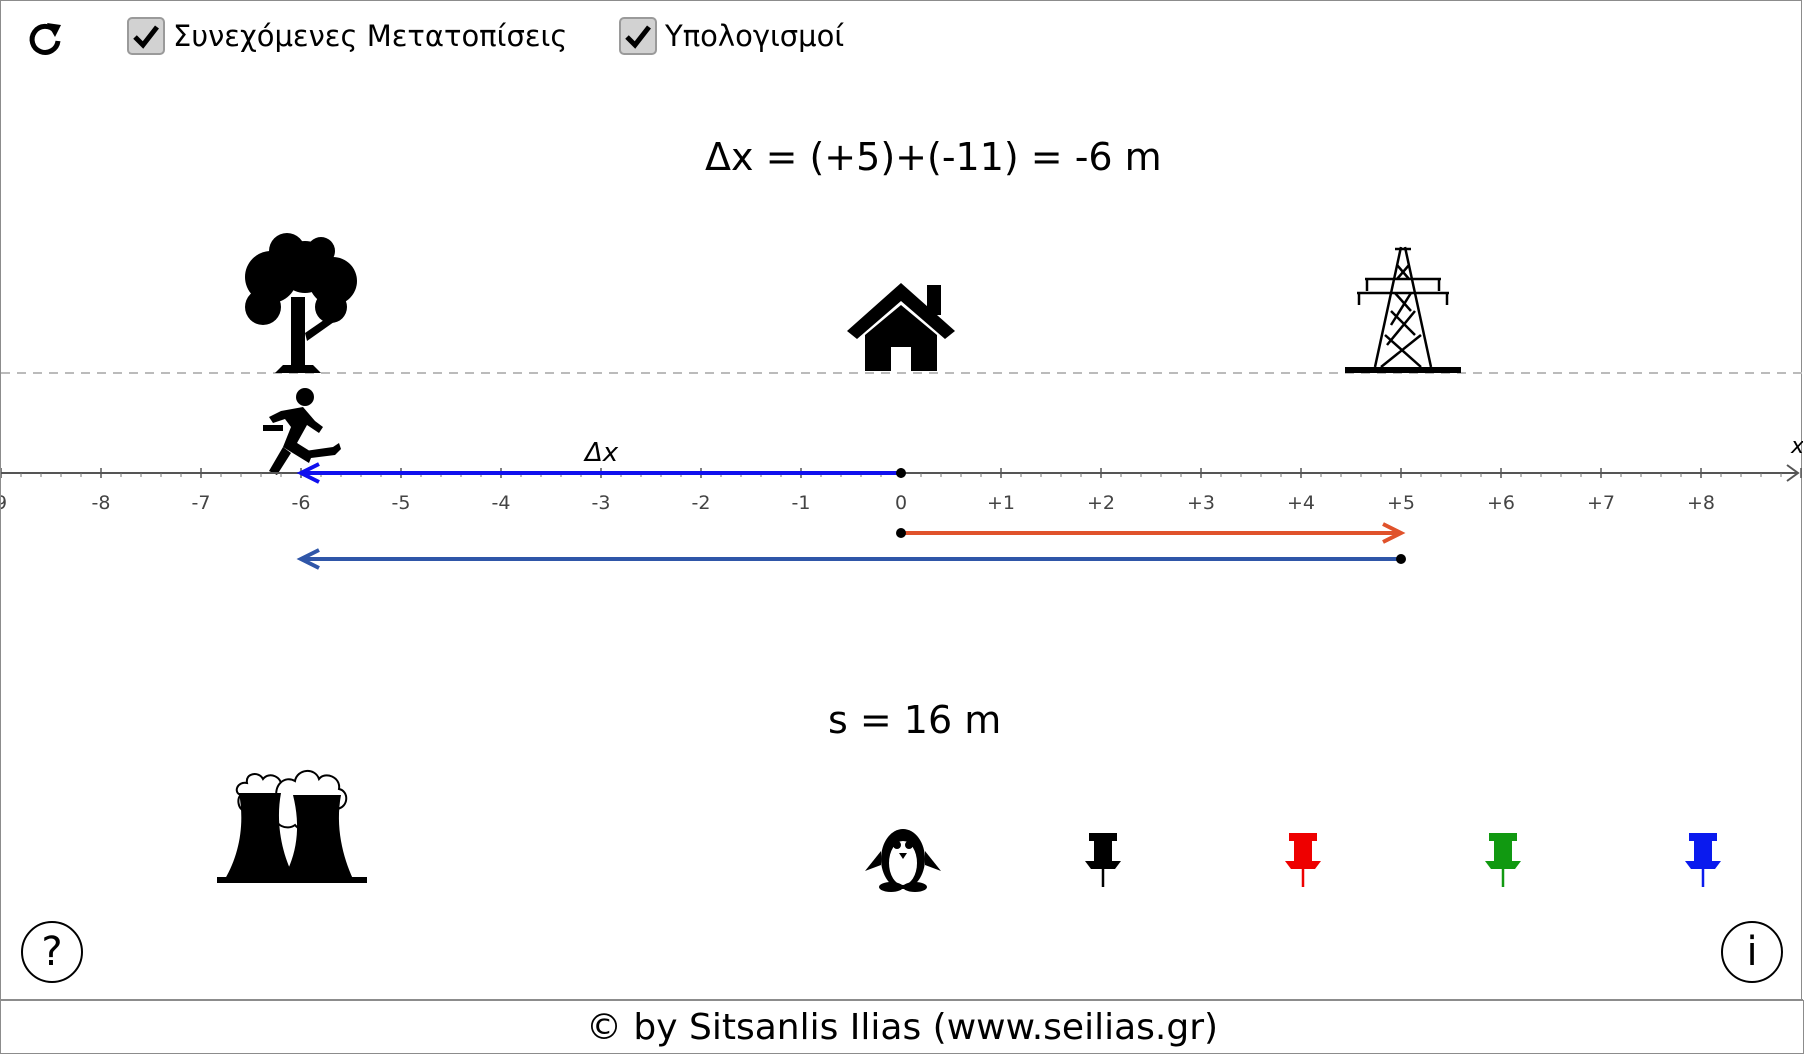  What do you see at coordinates (801, 503) in the screenshot?
I see `tick-label: -1` at bounding box center [801, 503].